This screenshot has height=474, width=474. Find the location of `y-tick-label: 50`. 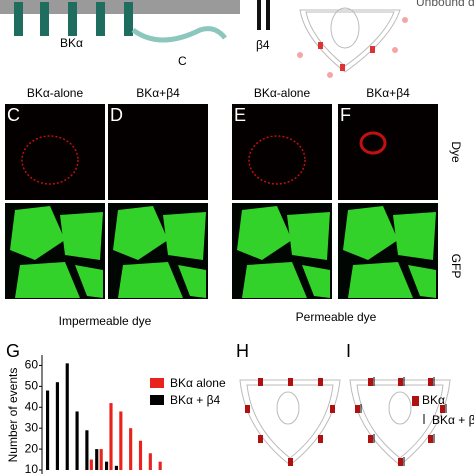

y-tick-label: 50 is located at coordinates (32, 386).